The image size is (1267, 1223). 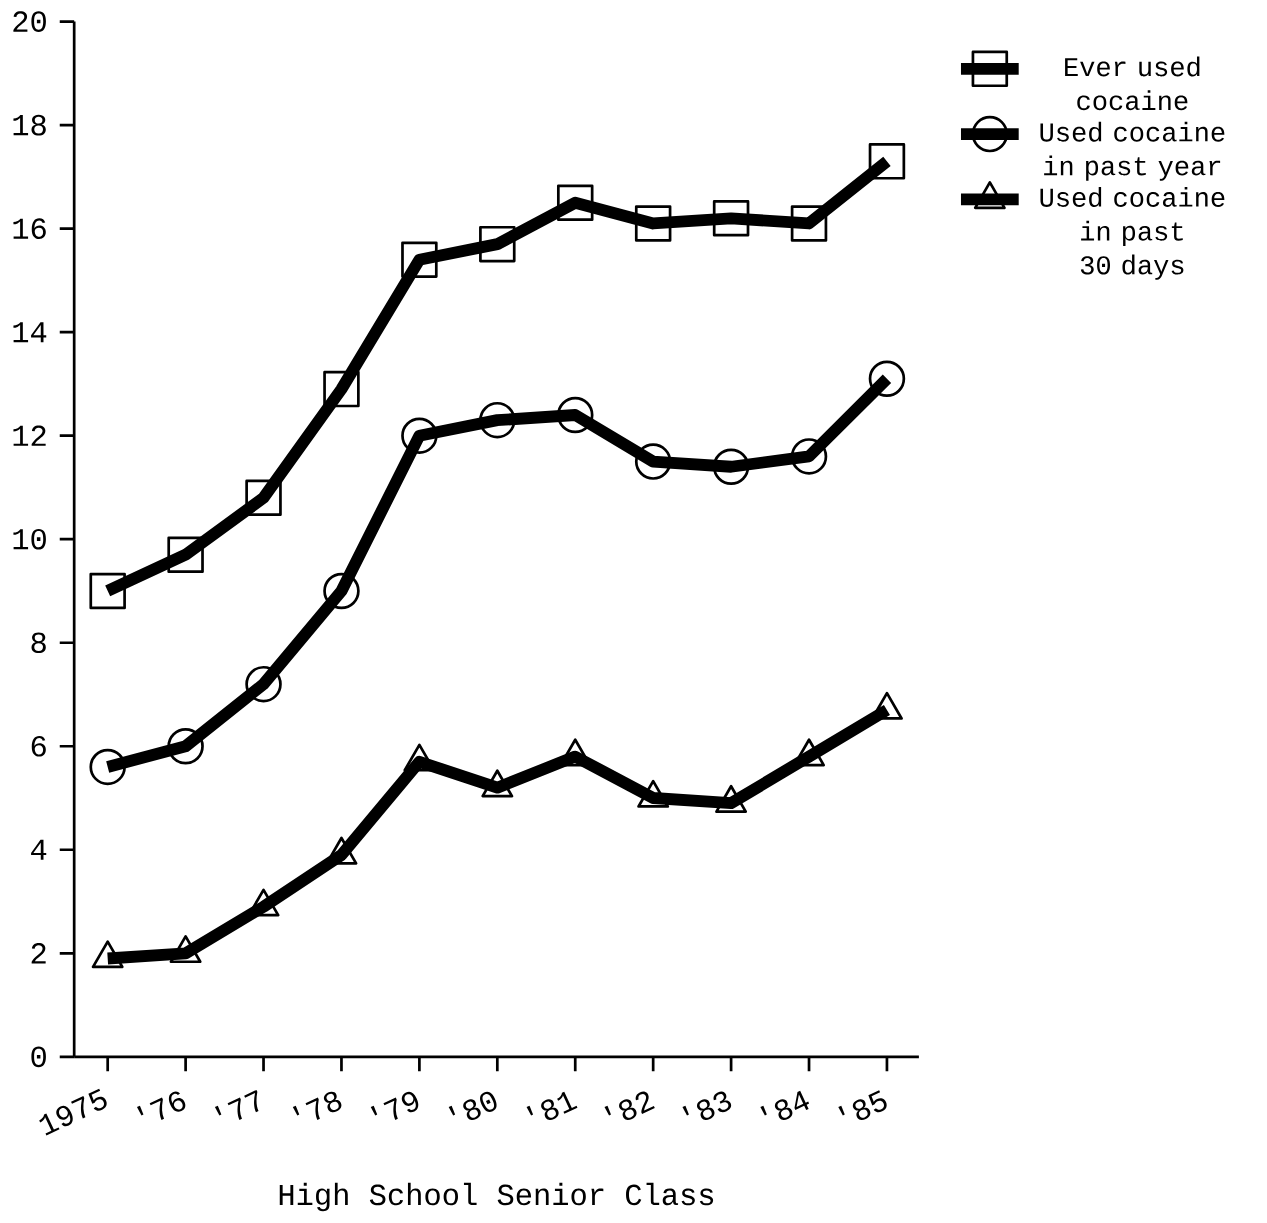 What do you see at coordinates (552, 1106) in the screenshot?
I see `x-tick-label: '81` at bounding box center [552, 1106].